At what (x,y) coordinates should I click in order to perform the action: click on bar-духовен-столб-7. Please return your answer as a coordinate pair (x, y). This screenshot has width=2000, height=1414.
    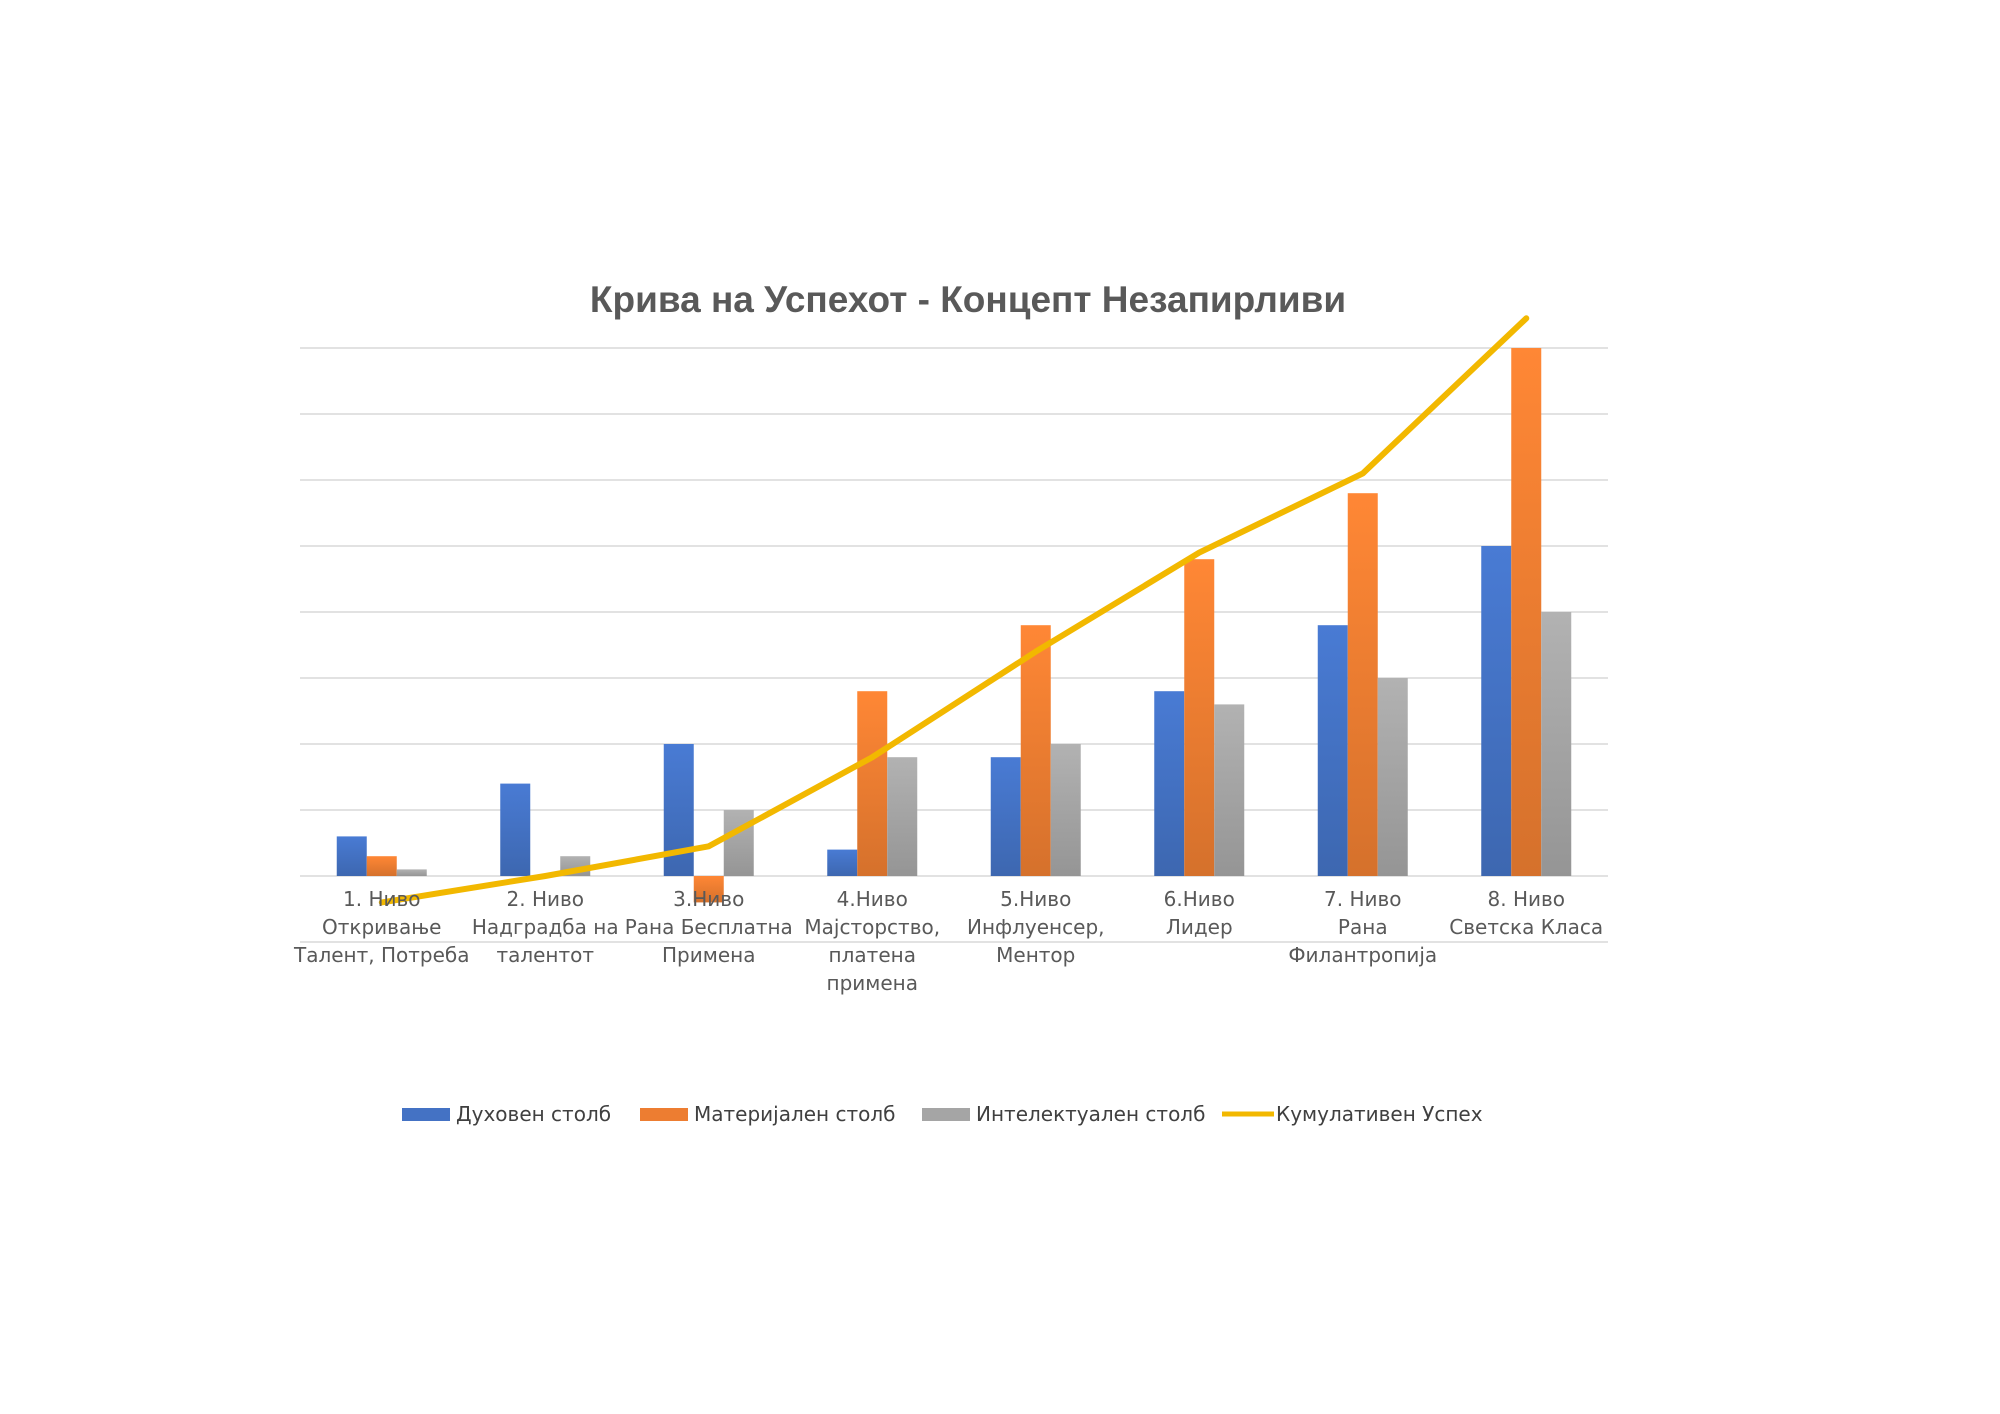
    Looking at the image, I should click on (1332, 750).